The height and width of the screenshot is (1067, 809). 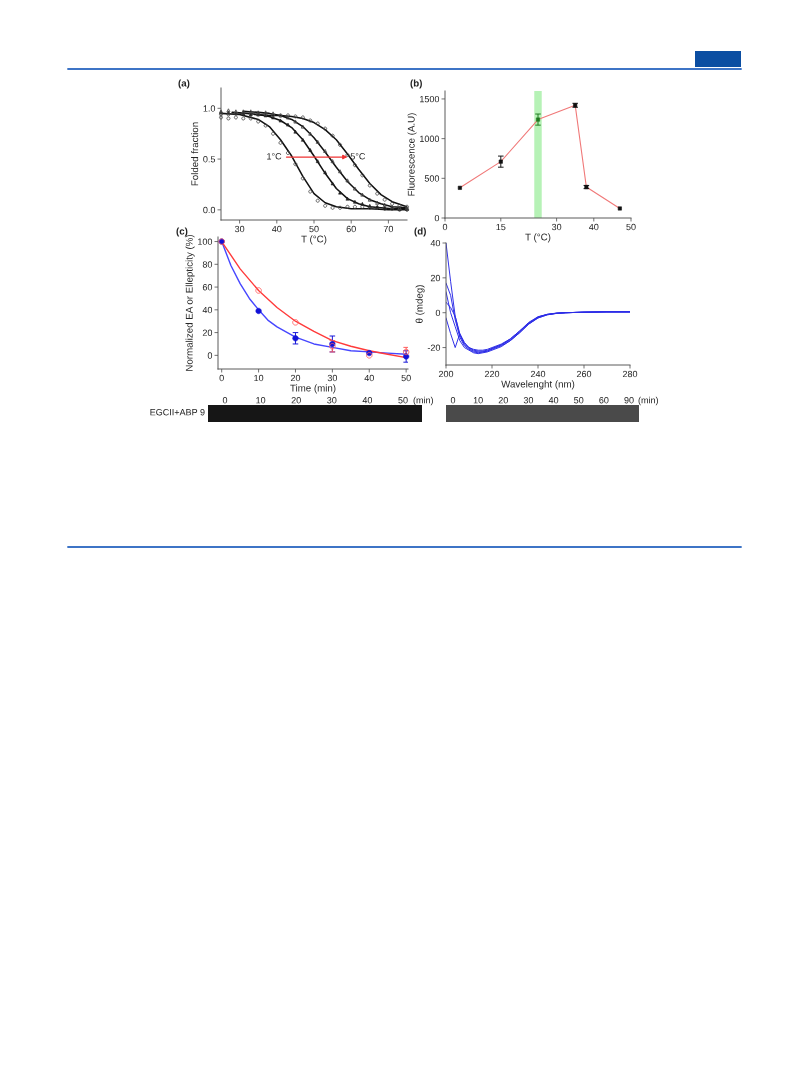 I want to click on x-tick-label: 70, so click(x=388, y=229).